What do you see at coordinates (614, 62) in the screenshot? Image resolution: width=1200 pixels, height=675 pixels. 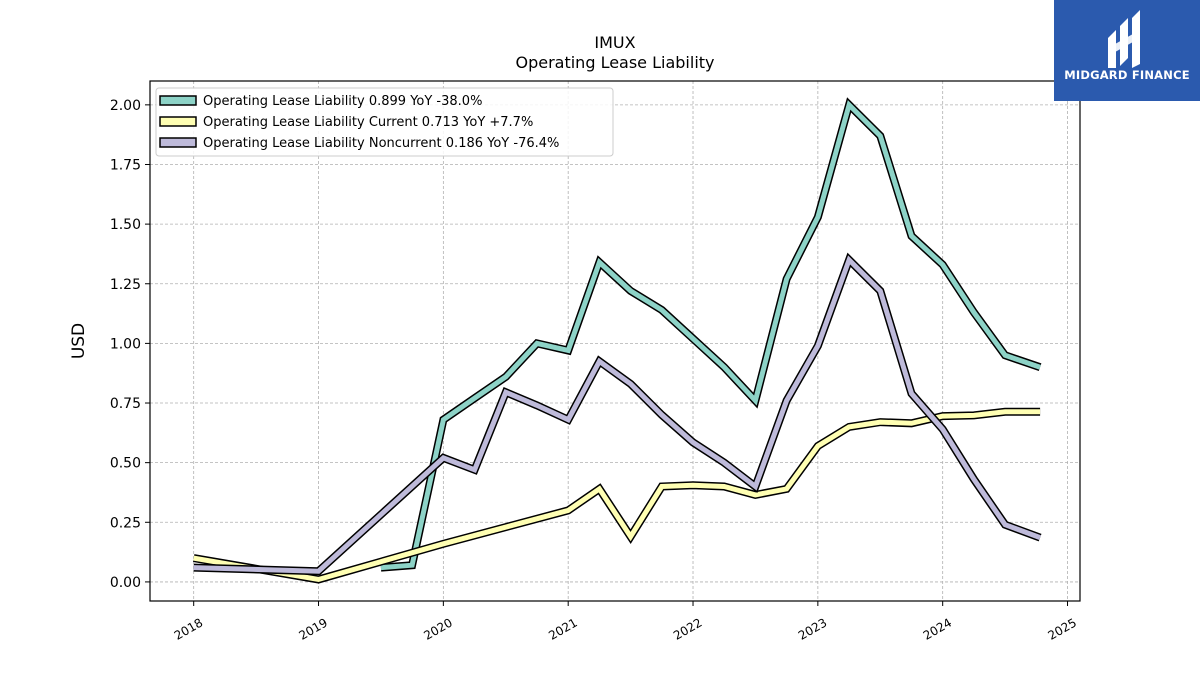 I see `chart-subtitle: Operating Lease Liability` at bounding box center [614, 62].